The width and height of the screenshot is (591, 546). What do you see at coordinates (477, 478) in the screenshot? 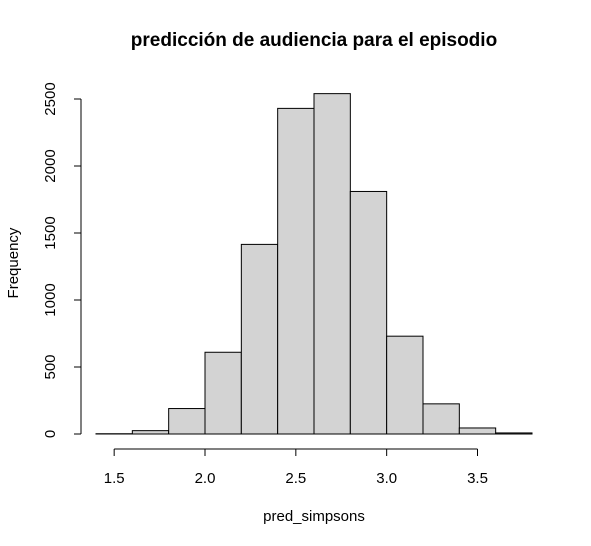
I see `x-tick-label: 3.5` at bounding box center [477, 478].